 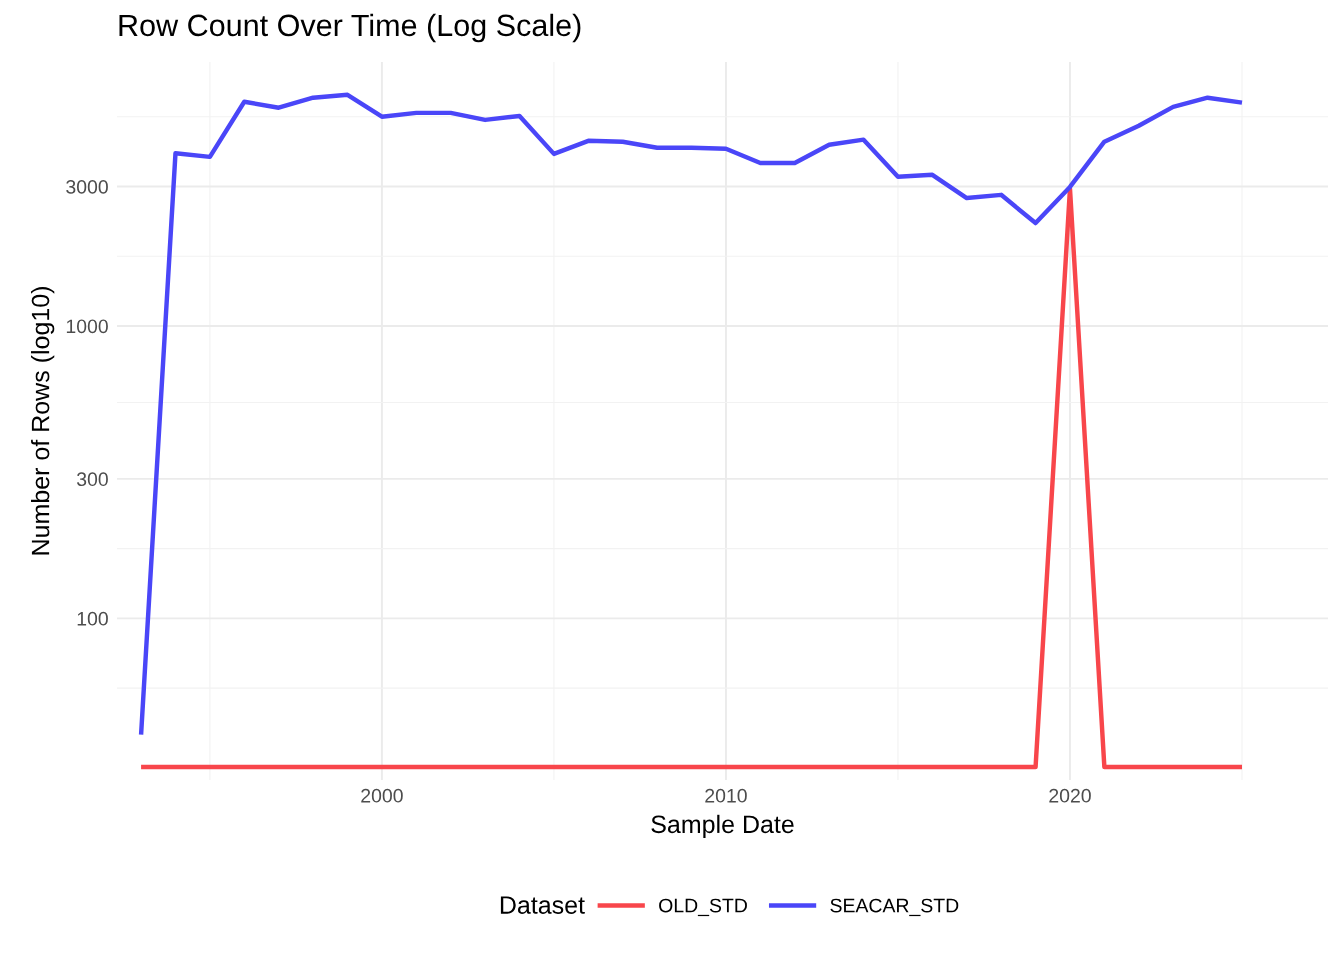 What do you see at coordinates (92, 479) in the screenshot?
I see `y-tick-label: 300` at bounding box center [92, 479].